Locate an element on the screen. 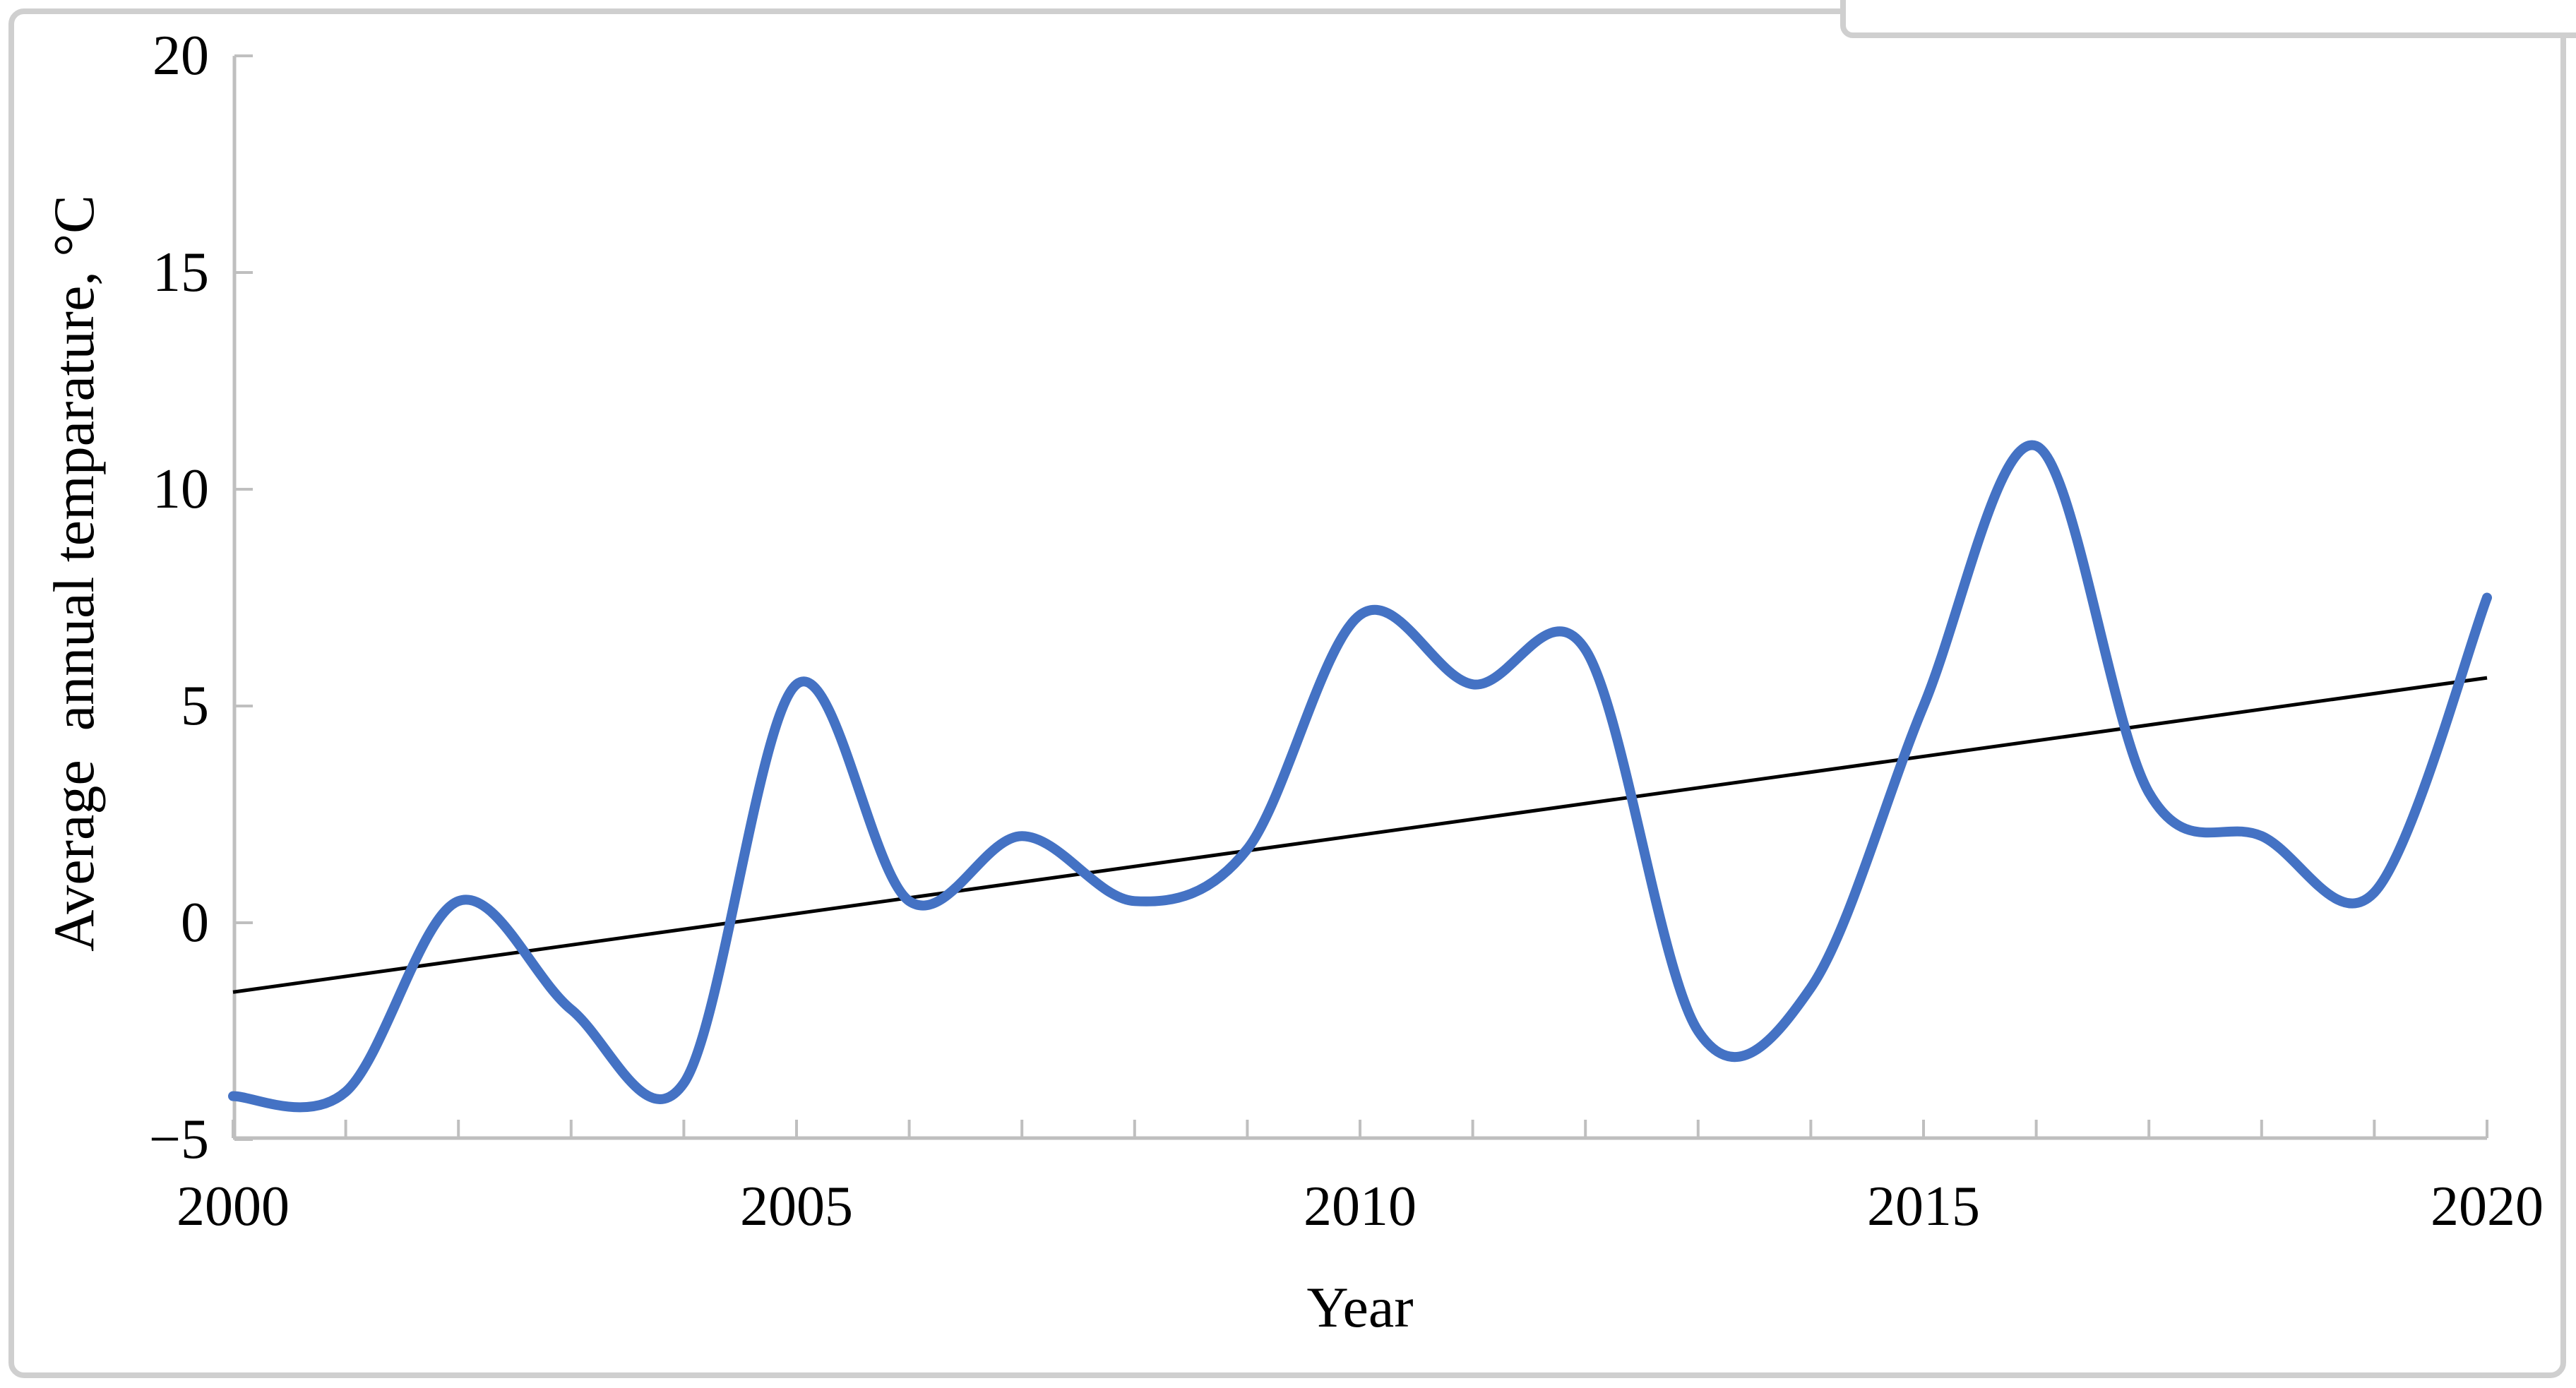  y-ticks is located at coordinates (243, 597).